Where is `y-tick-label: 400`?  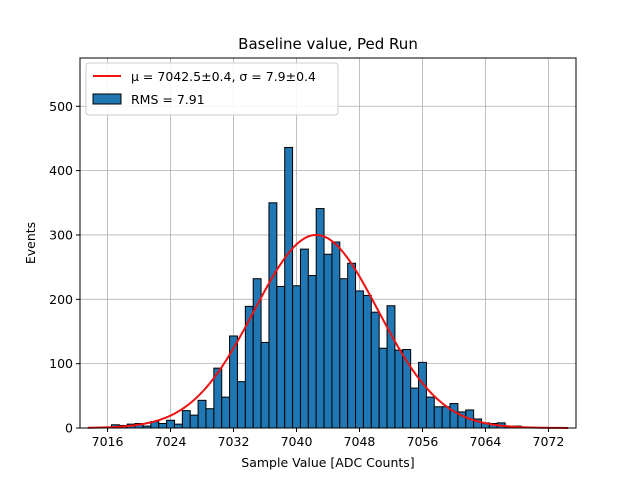 y-tick-label: 400 is located at coordinates (61, 170).